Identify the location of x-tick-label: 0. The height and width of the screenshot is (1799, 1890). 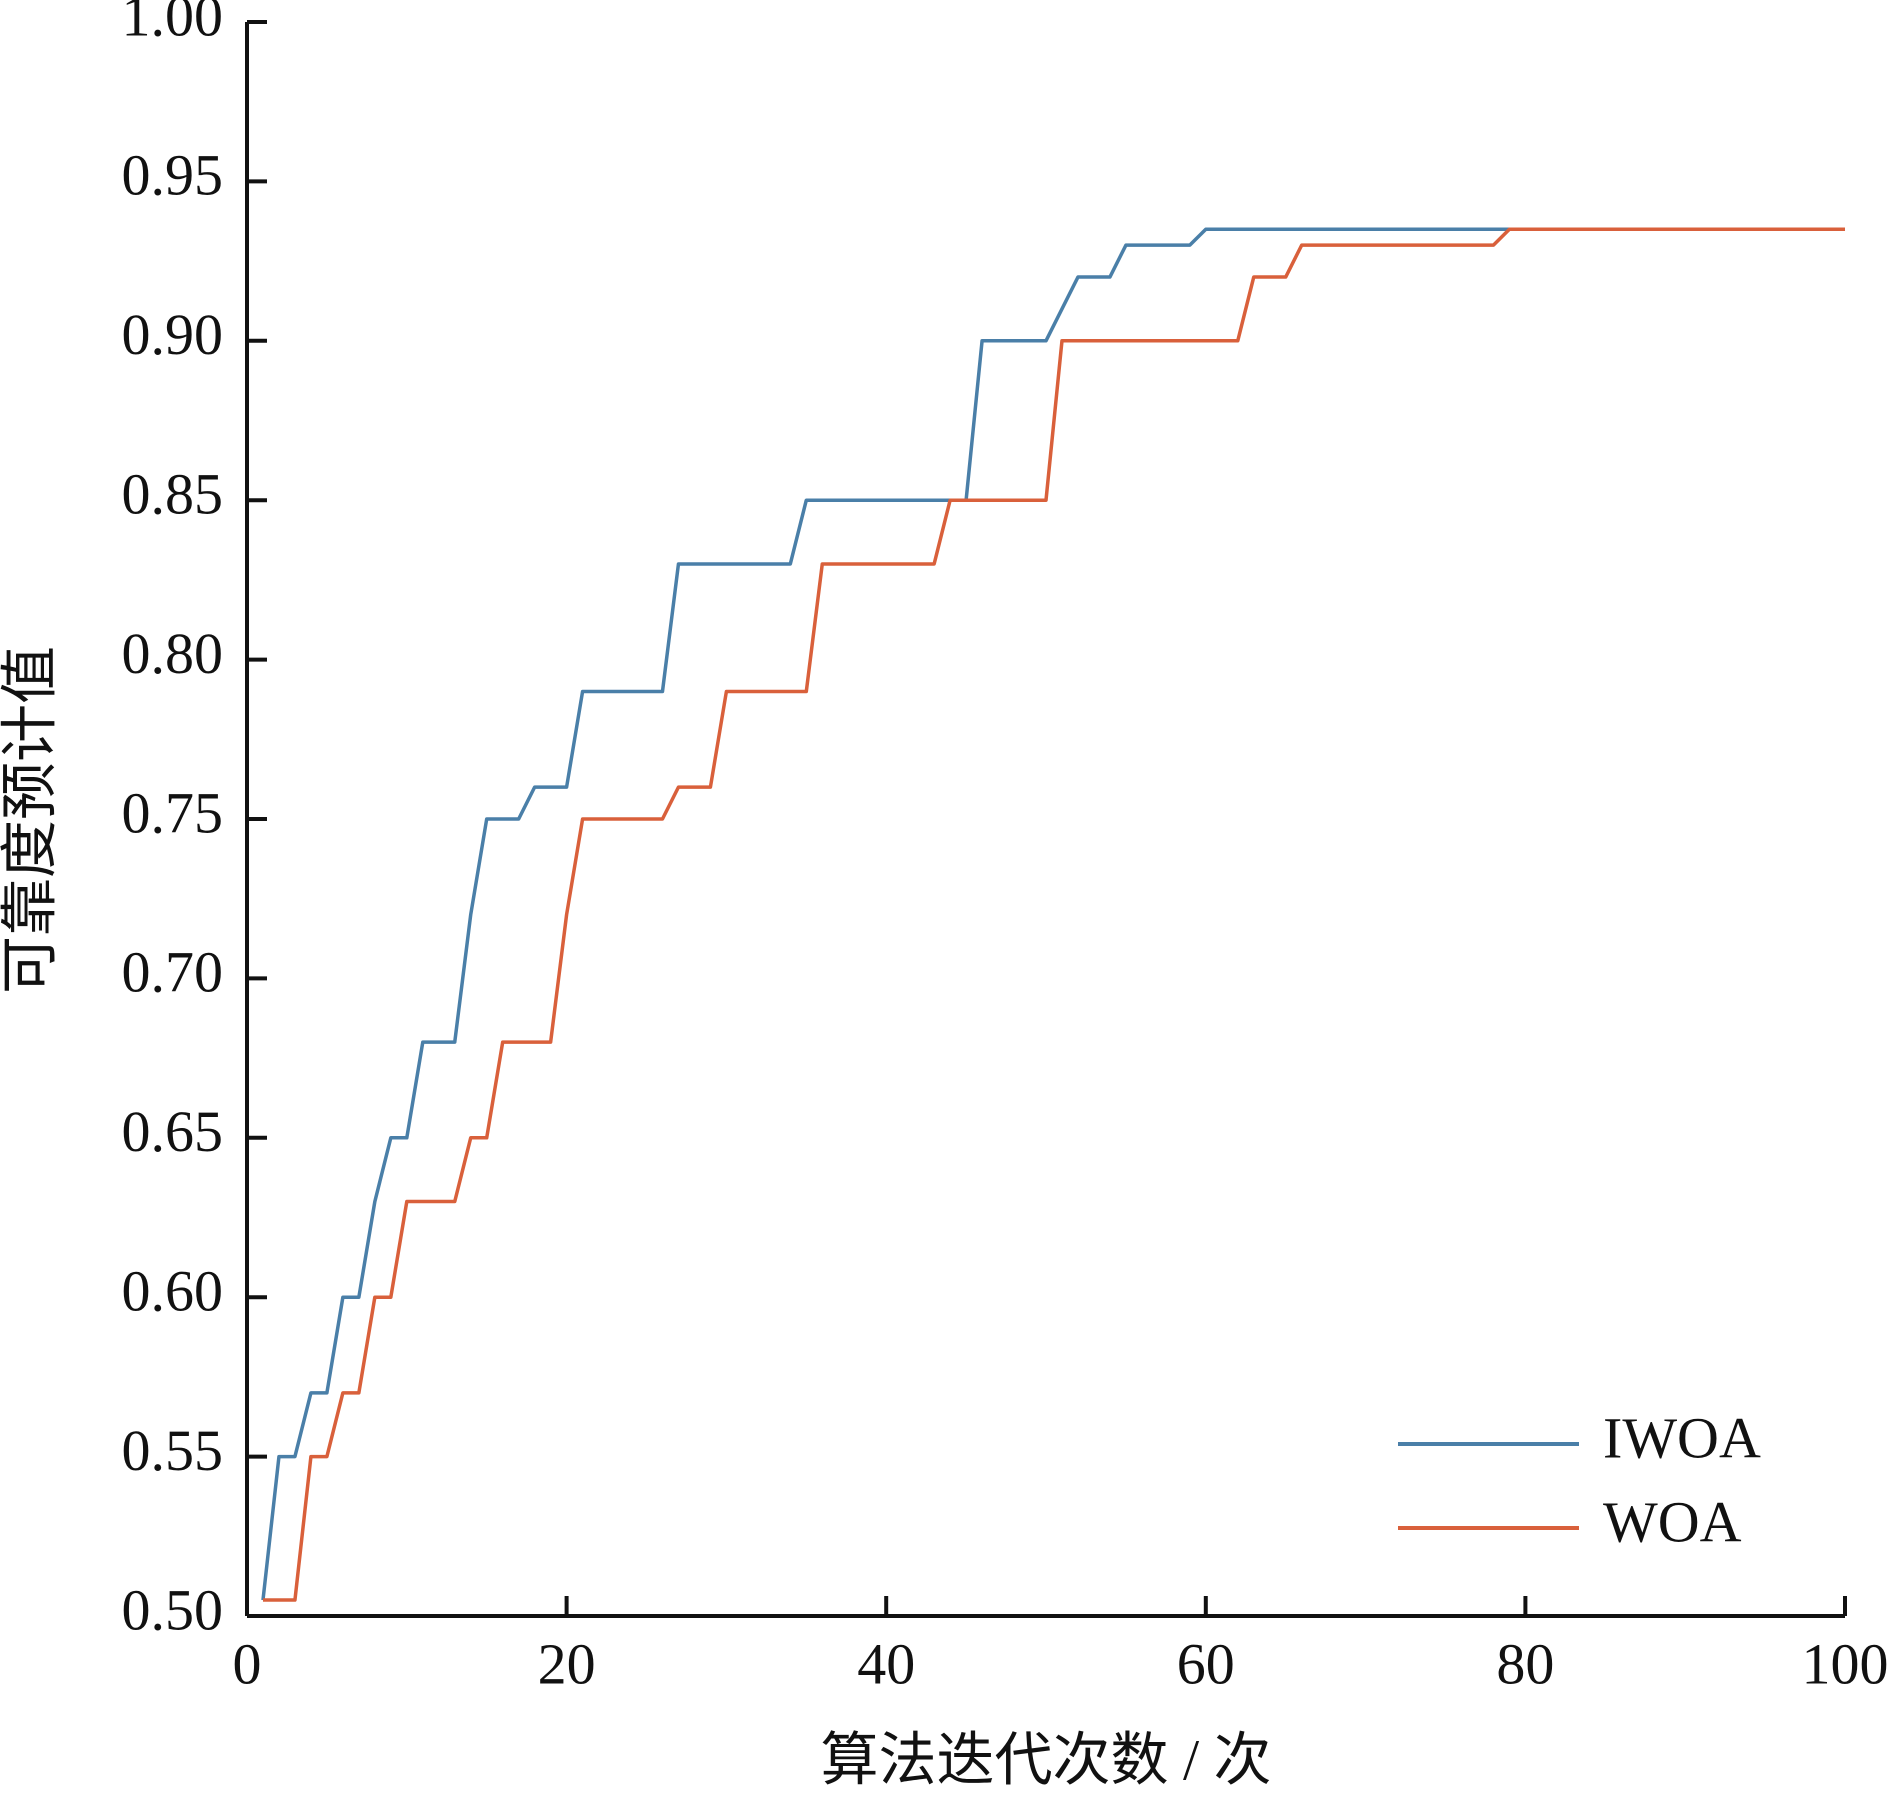
(247, 1663).